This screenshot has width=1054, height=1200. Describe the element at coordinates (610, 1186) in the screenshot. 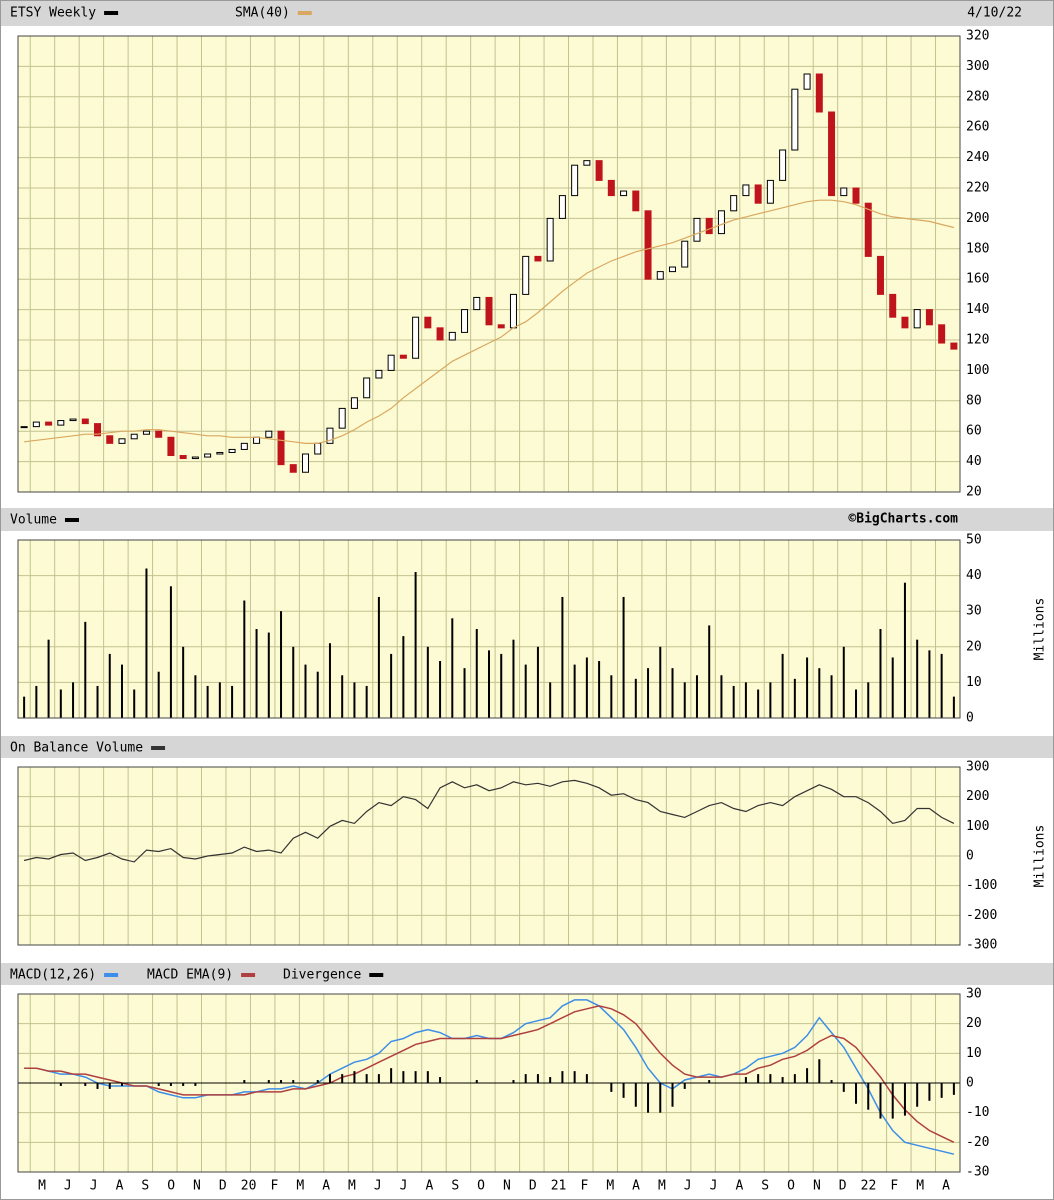

I see `x-tick-label: M` at that location.